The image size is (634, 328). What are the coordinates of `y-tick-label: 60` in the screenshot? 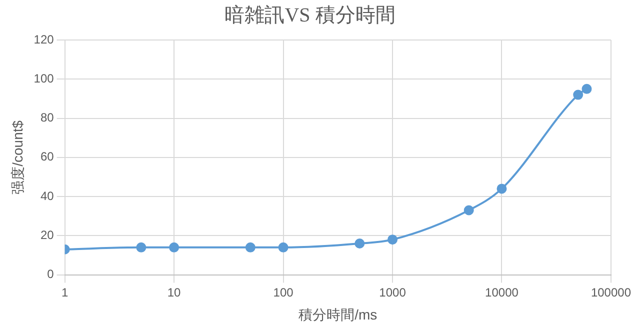 It's located at (47, 157).